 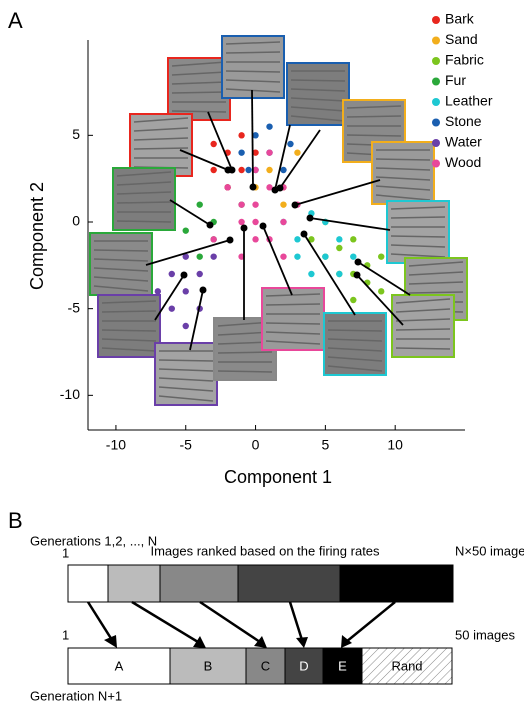 What do you see at coordinates (464, 60) in the screenshot?
I see `legend-label: Fabric` at bounding box center [464, 60].